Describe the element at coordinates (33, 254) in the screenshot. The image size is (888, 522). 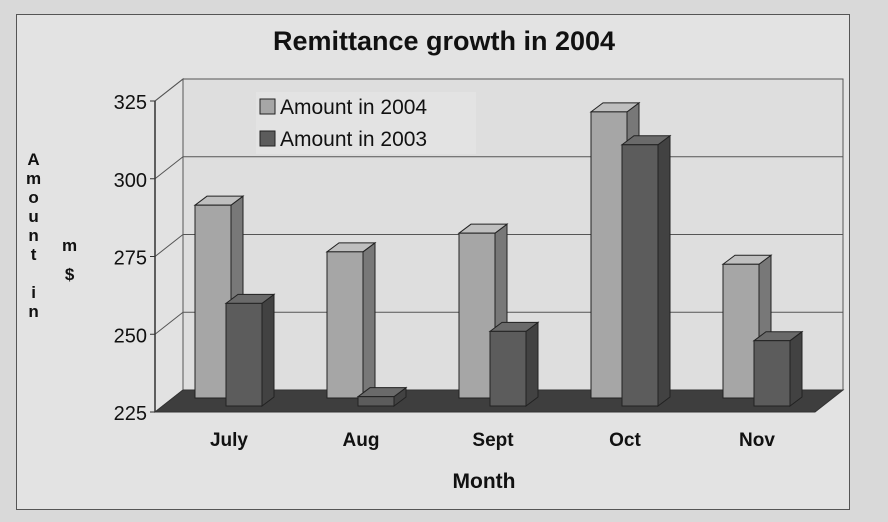
I see `y-label-t: t` at that location.